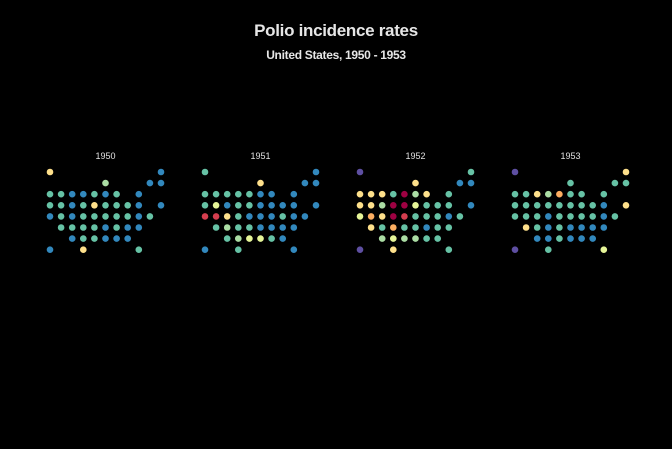  Describe the element at coordinates (336, 55) in the screenshot. I see `chart-subtitle: United States, 1950 - 1953` at that location.